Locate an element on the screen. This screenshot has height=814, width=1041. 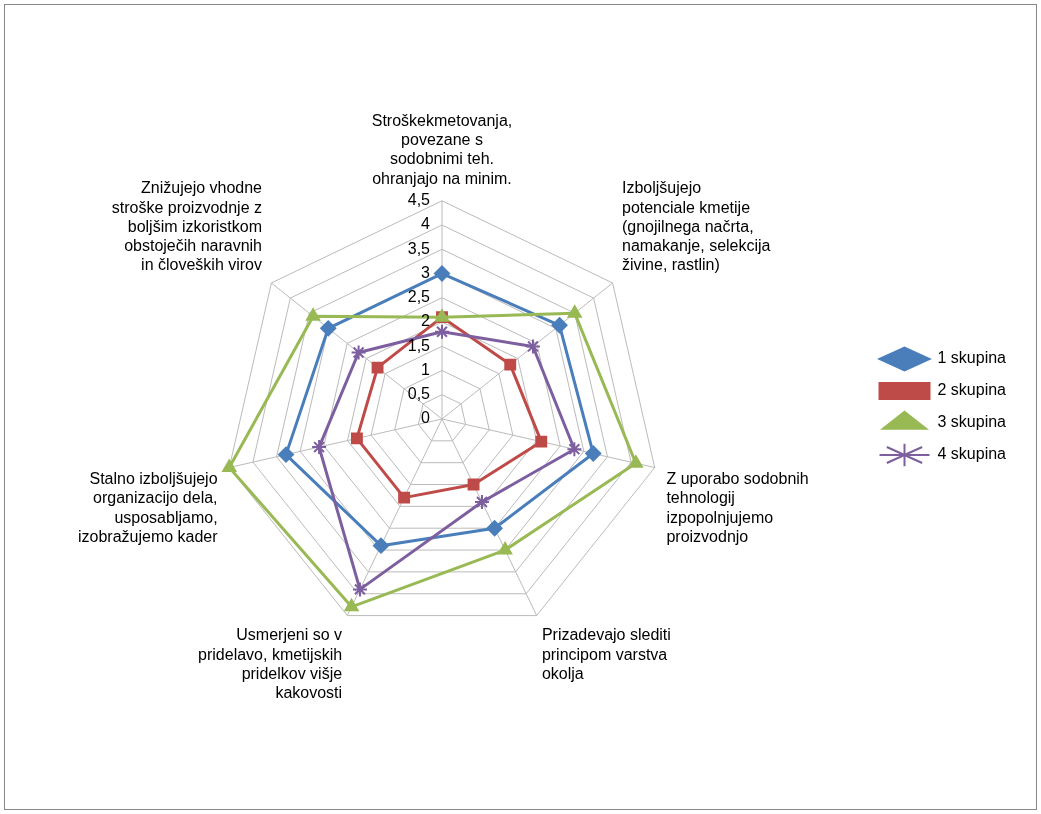
spoke-label: Izboljšujejo potenciale kmetije (gnojilnega načrta, namakanje, selekcija živine, rastlin) is located at coordinates (696, 226).